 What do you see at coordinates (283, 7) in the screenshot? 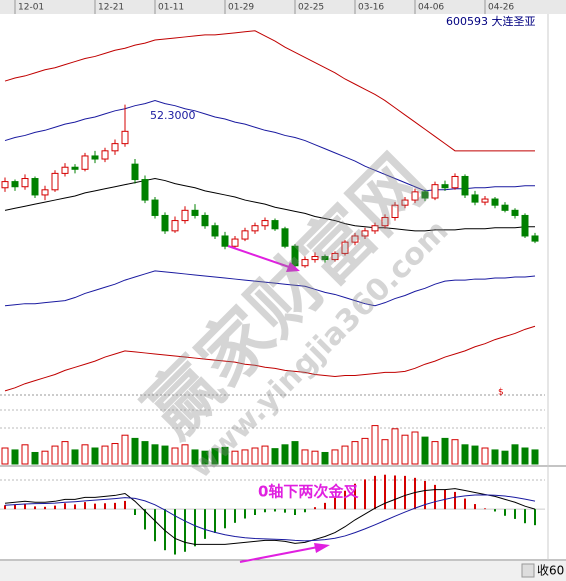
I see `date-strip` at bounding box center [283, 7].